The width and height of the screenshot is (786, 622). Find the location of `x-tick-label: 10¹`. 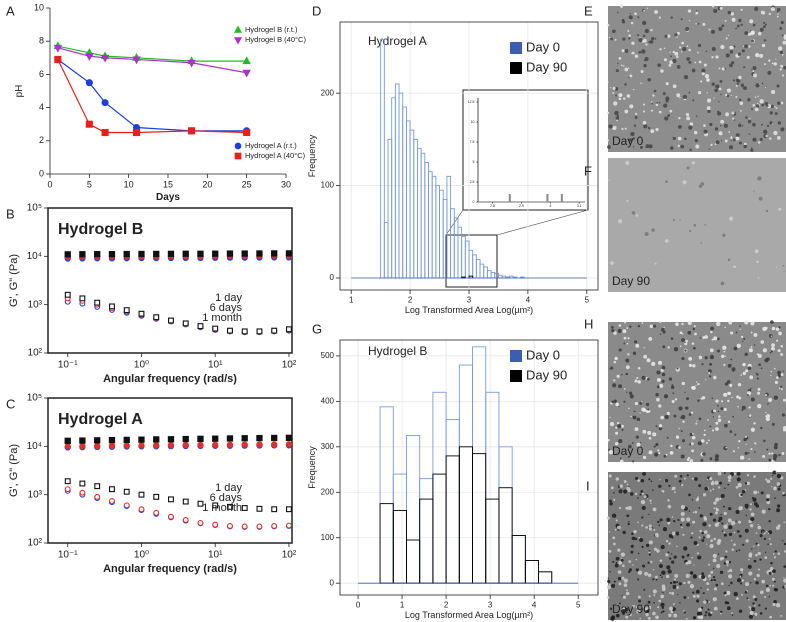

x-tick-label: 10¹ is located at coordinates (215, 365).